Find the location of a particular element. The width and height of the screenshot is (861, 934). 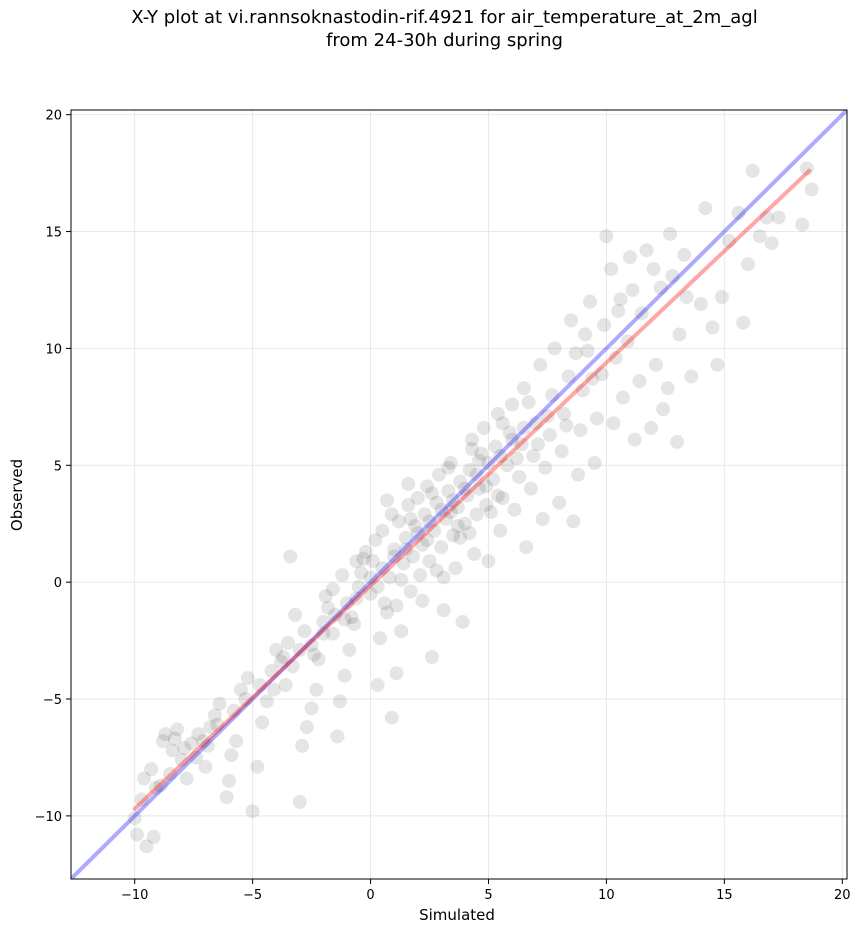

y-axis-label: Observed is located at coordinates (17, 495).